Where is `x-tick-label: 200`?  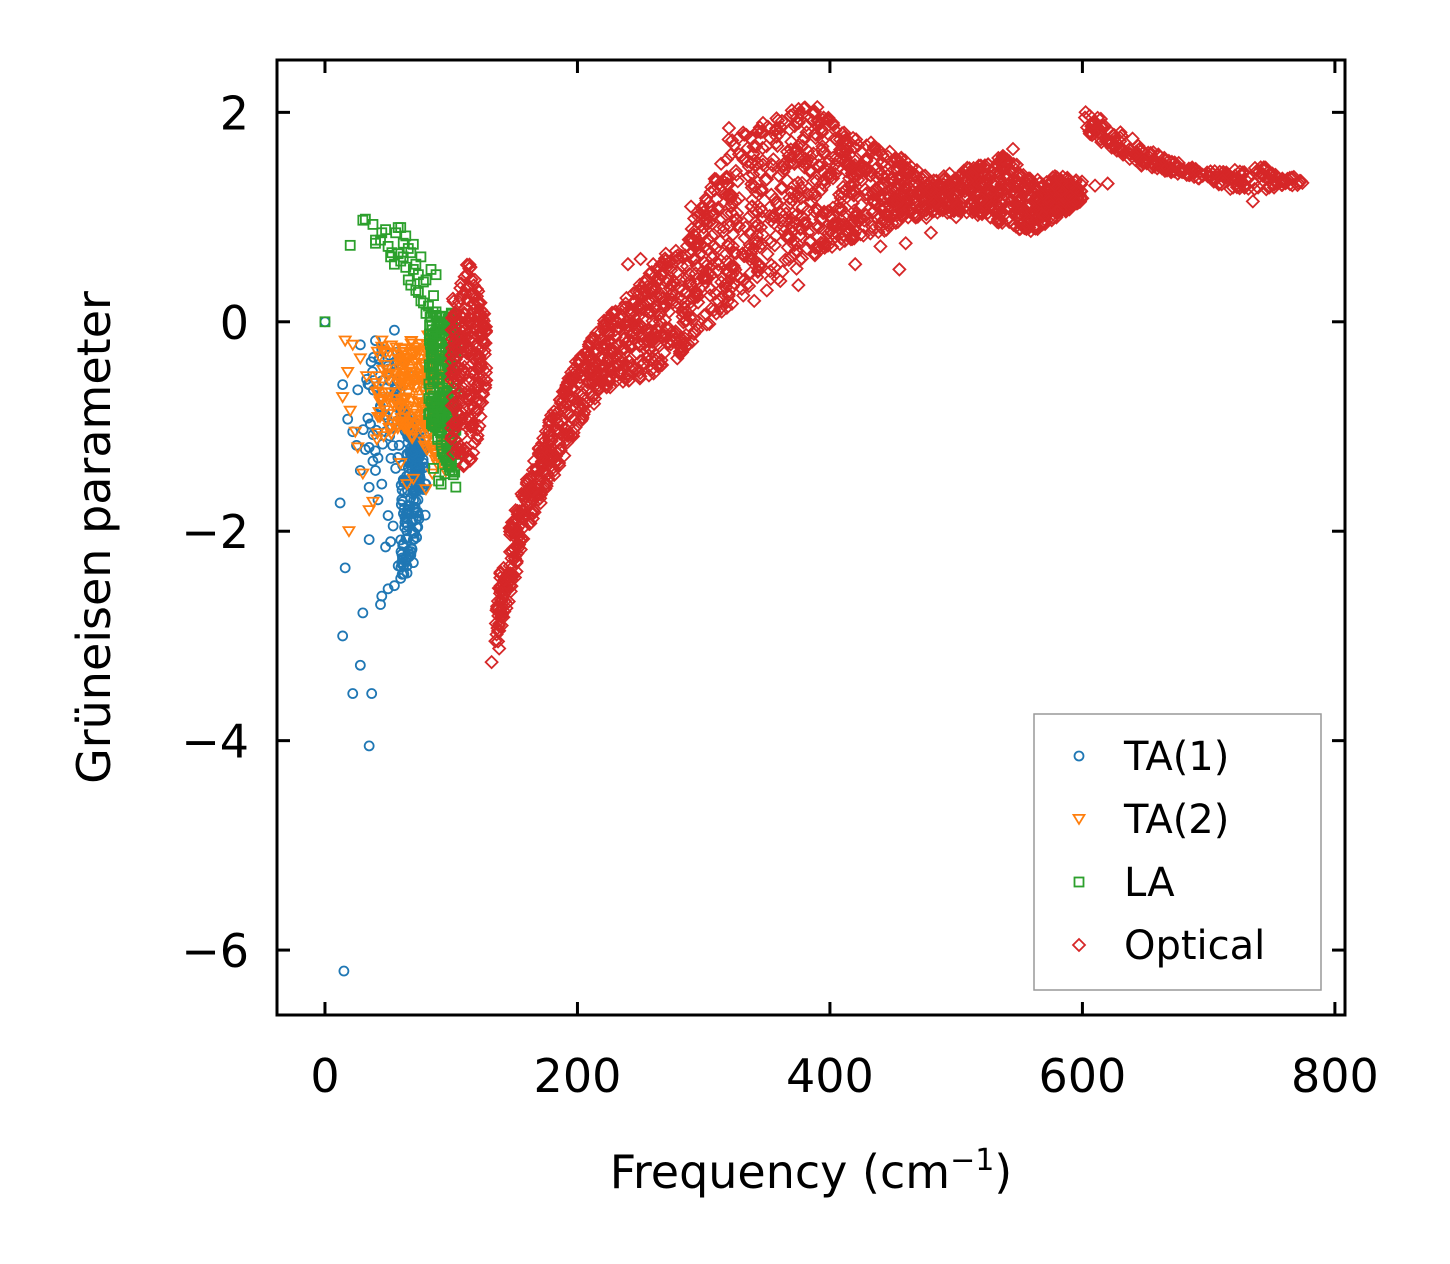
x-tick-label: 200 is located at coordinates (578, 1076).